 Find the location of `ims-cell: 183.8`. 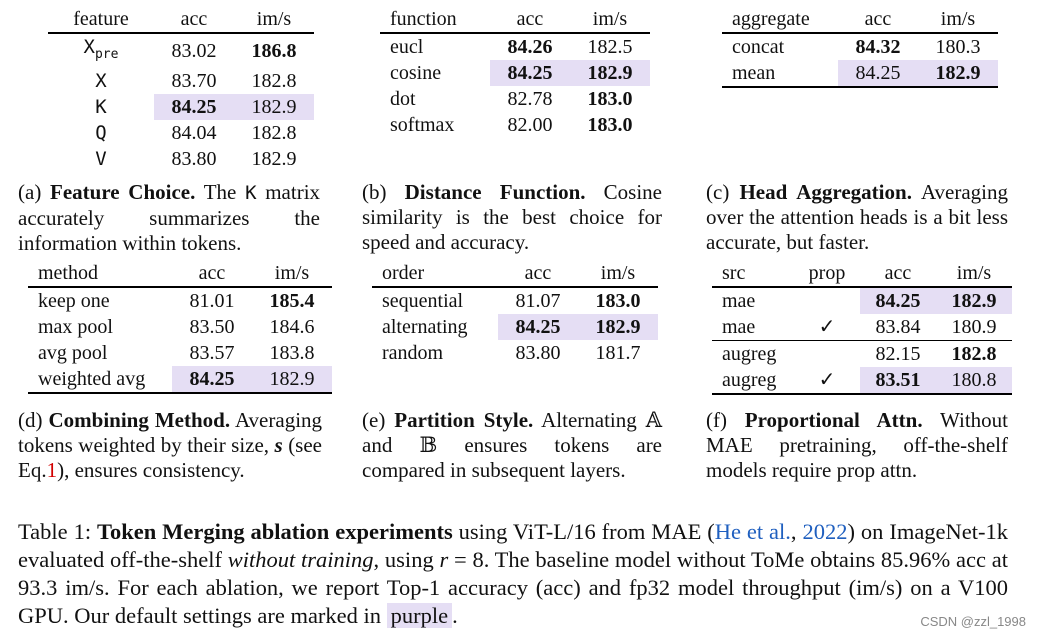

ims-cell: 183.8 is located at coordinates (292, 353).